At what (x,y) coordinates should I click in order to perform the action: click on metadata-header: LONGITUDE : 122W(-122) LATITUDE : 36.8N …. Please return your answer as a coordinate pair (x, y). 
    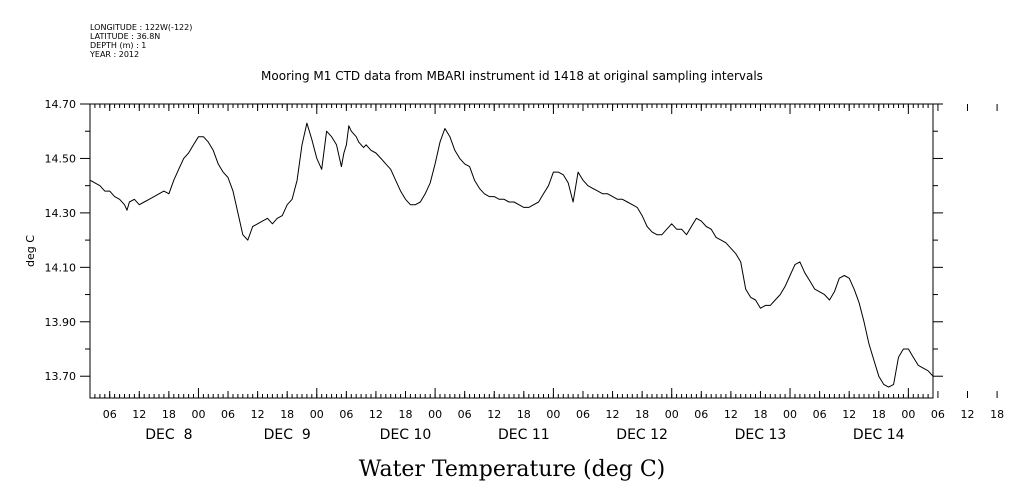
    Looking at the image, I should click on (140, 41).